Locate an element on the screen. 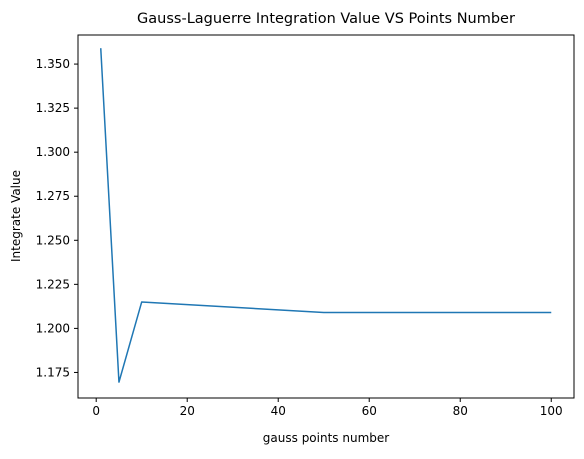 The width and height of the screenshot is (584, 459). x-axis-label: gauss points number is located at coordinates (326, 438).